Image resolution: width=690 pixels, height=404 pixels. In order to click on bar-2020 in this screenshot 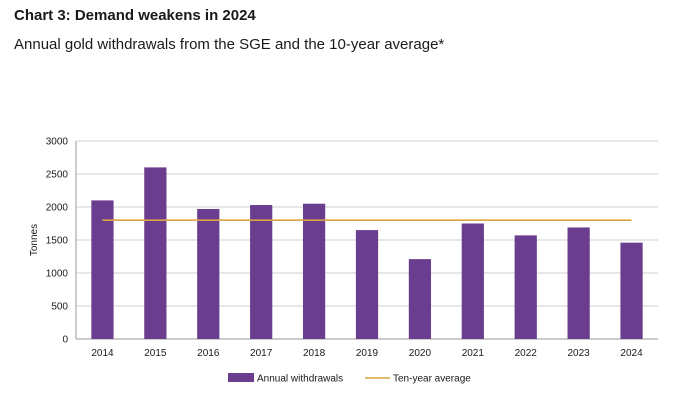, I will do `click(420, 299)`.